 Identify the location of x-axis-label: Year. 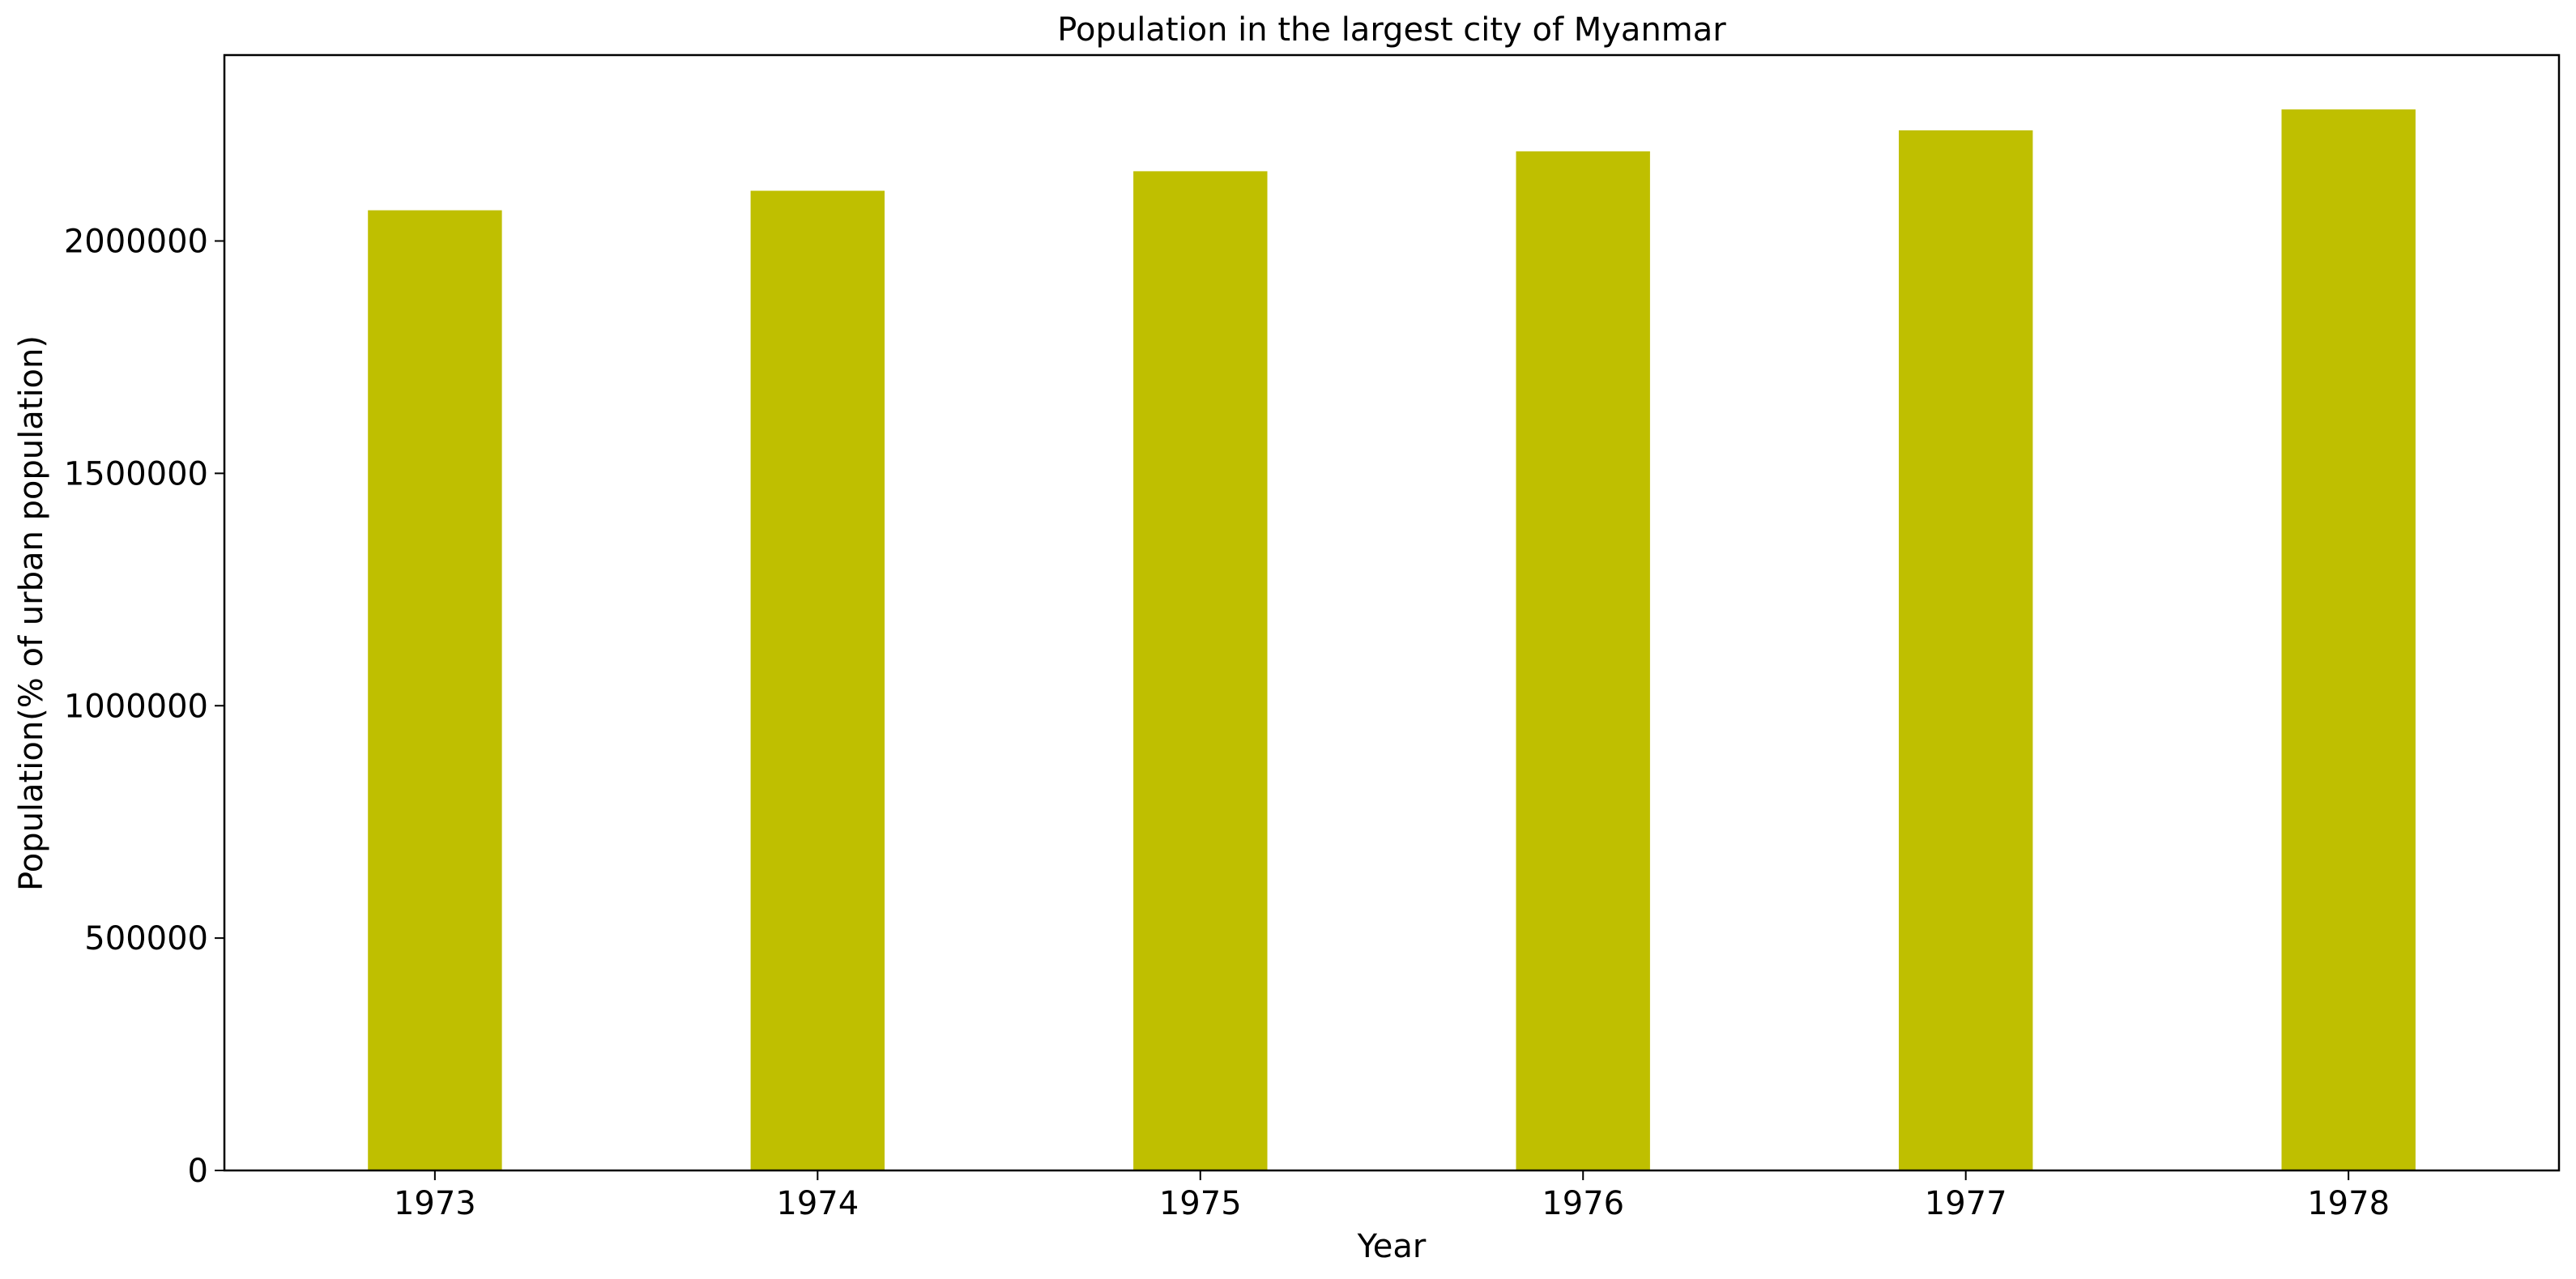
(1392, 1246).